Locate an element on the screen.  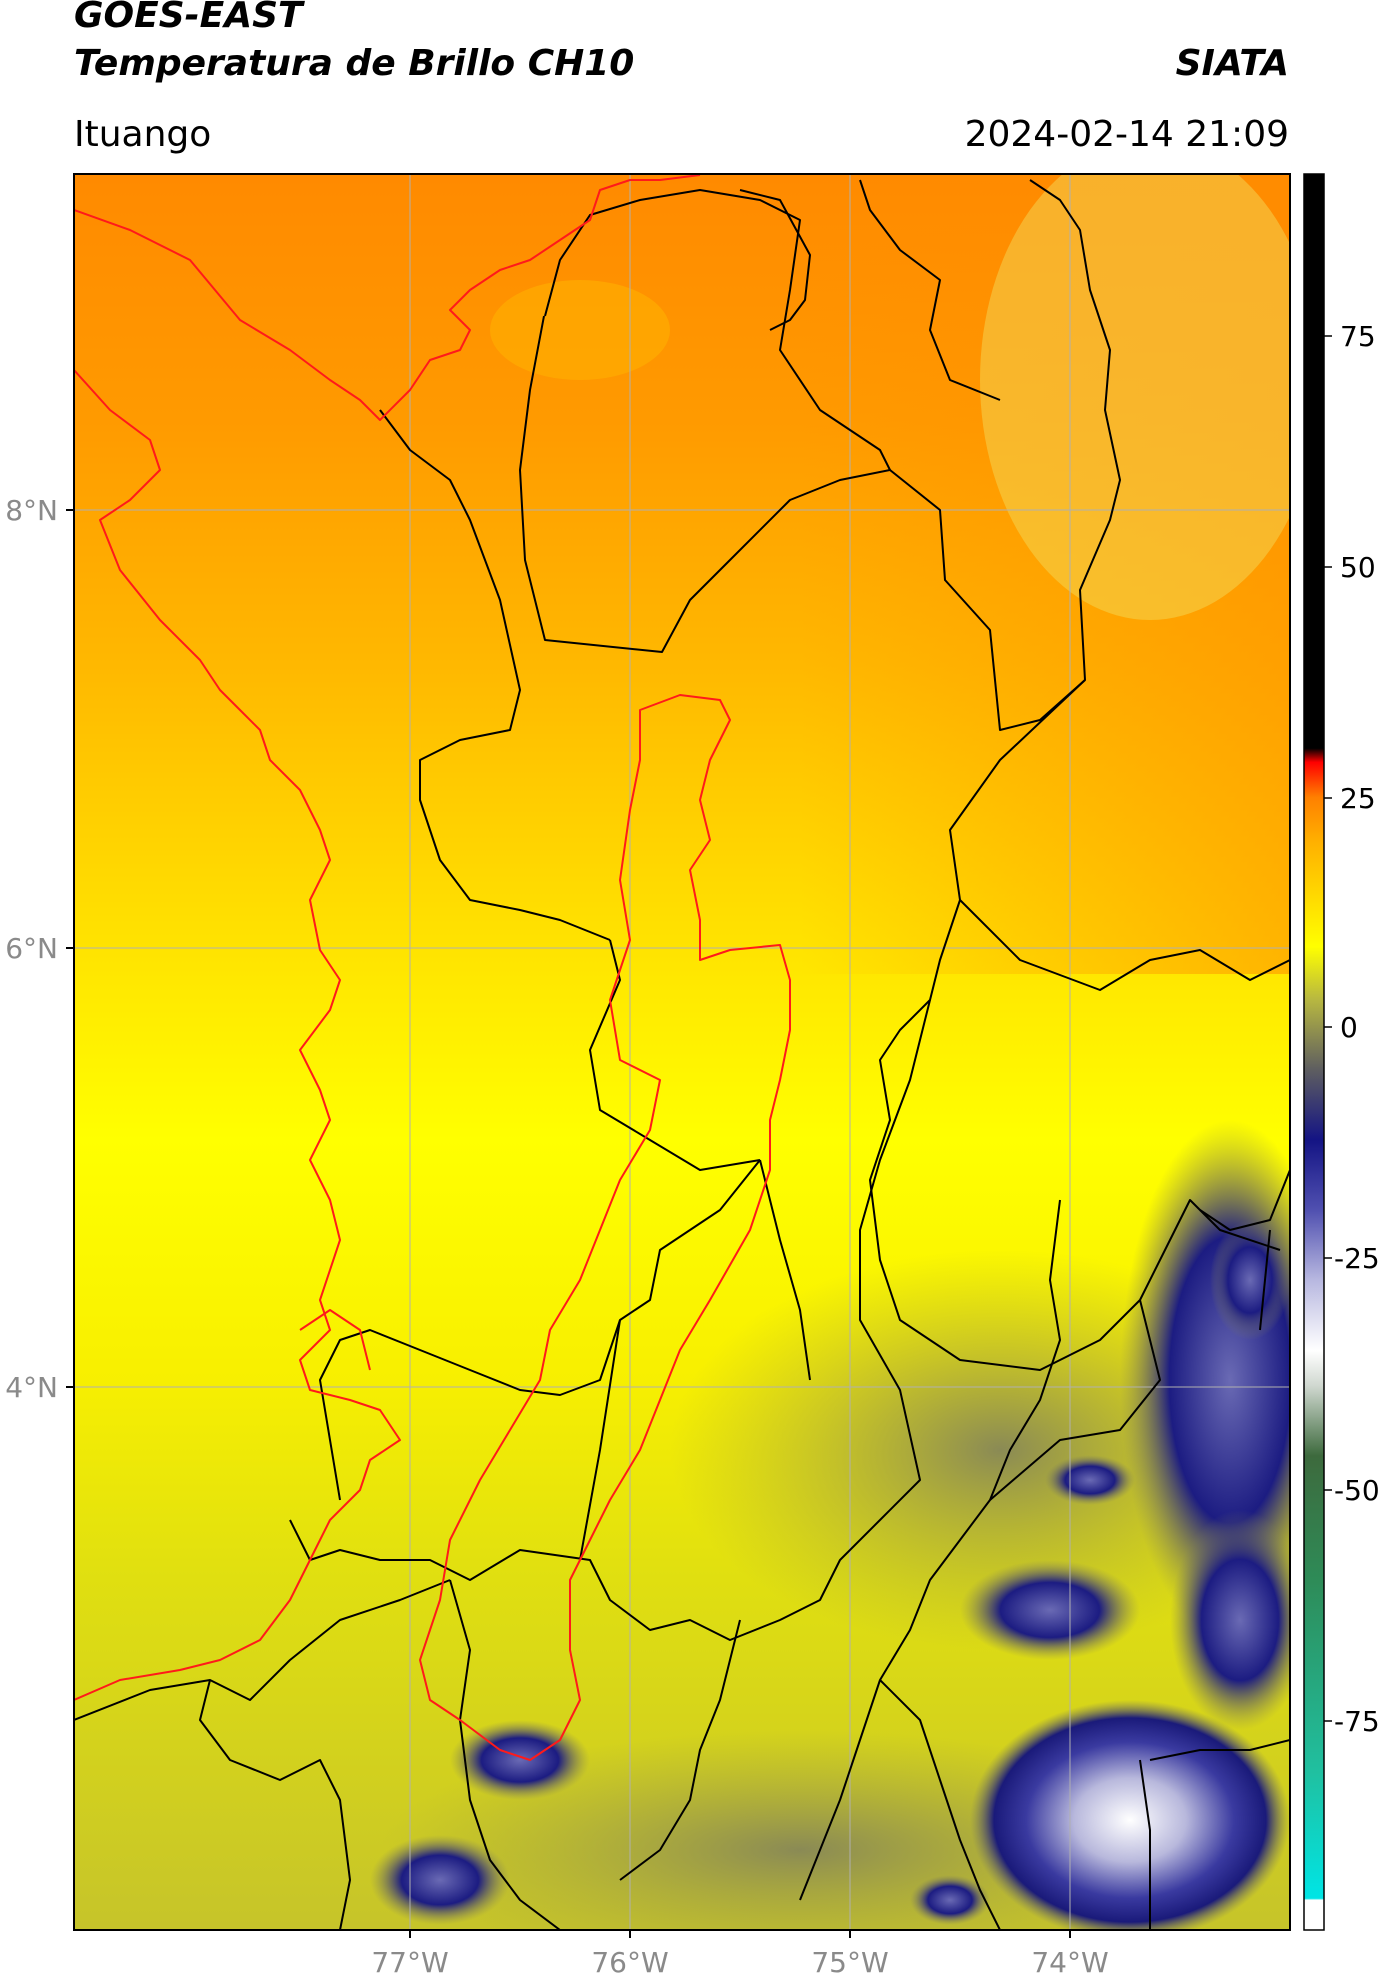
title-product: Temperatura de Brillo CH10 is located at coordinates (354, 63).